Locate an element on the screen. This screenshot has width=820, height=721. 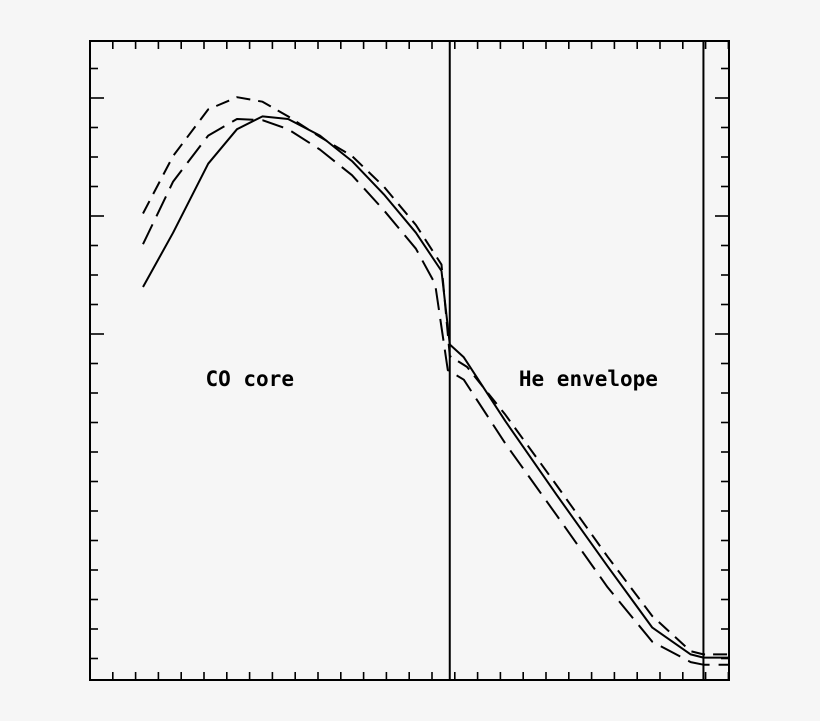
region-label-he-envelope: He envelope is located at coordinates (588, 379).